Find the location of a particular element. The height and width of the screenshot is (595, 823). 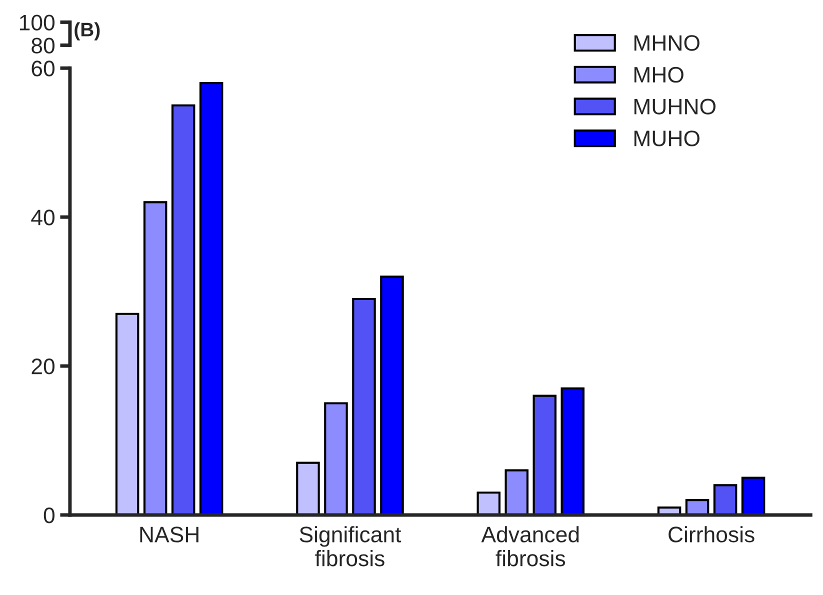

y-tick-label: 40 is located at coordinates (43, 218).